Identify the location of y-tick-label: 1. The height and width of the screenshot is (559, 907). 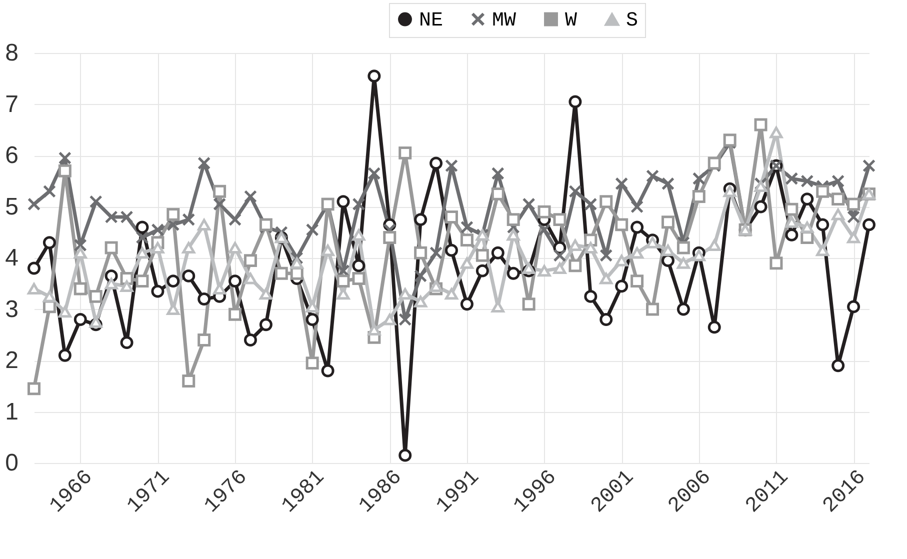
(11, 412).